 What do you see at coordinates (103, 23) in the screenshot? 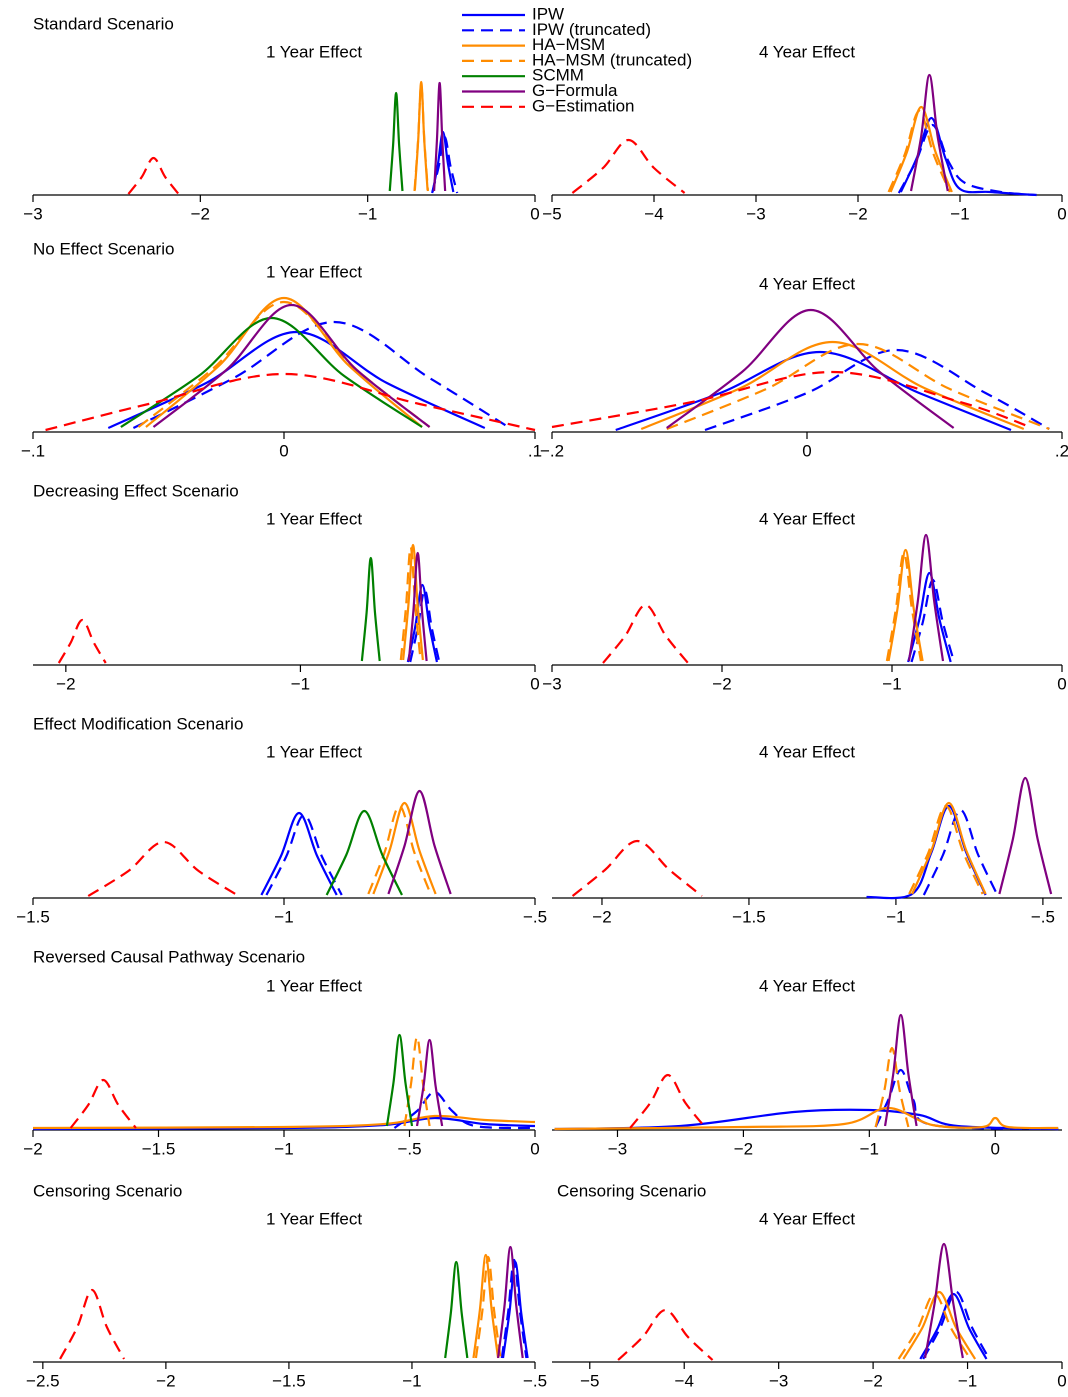
I see `scenario-title: Standard Scenario` at bounding box center [103, 23].